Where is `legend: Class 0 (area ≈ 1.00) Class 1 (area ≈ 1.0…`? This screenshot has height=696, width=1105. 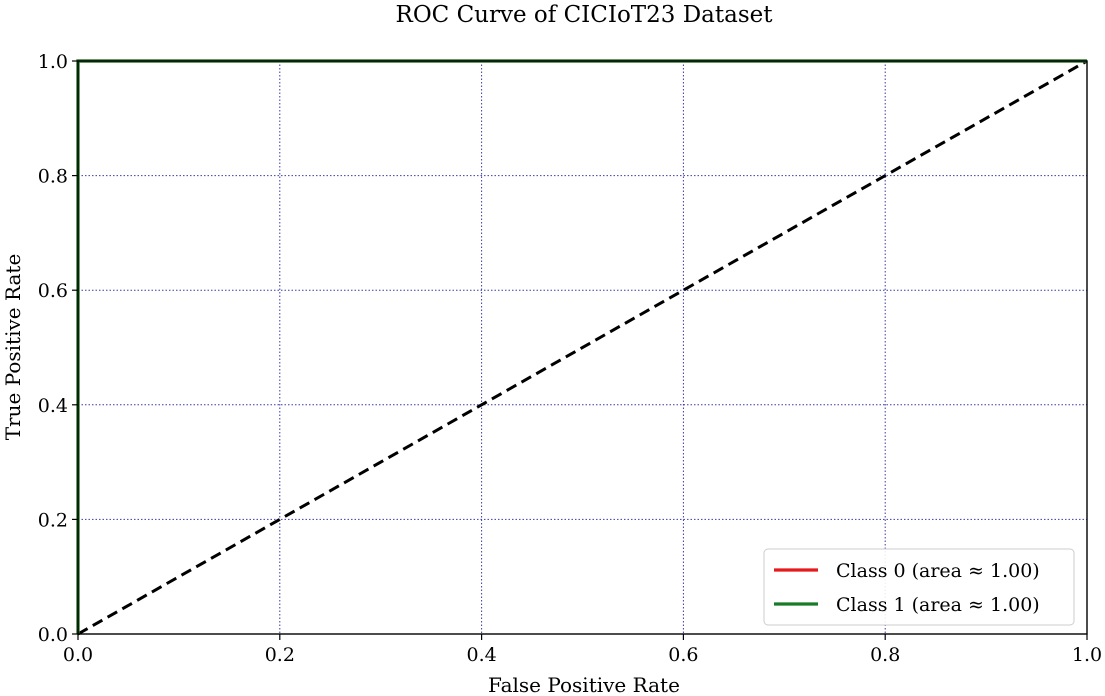 legend: Class 0 (area ≈ 1.00) Class 1 (area ≈ 1.0… is located at coordinates (919, 587).